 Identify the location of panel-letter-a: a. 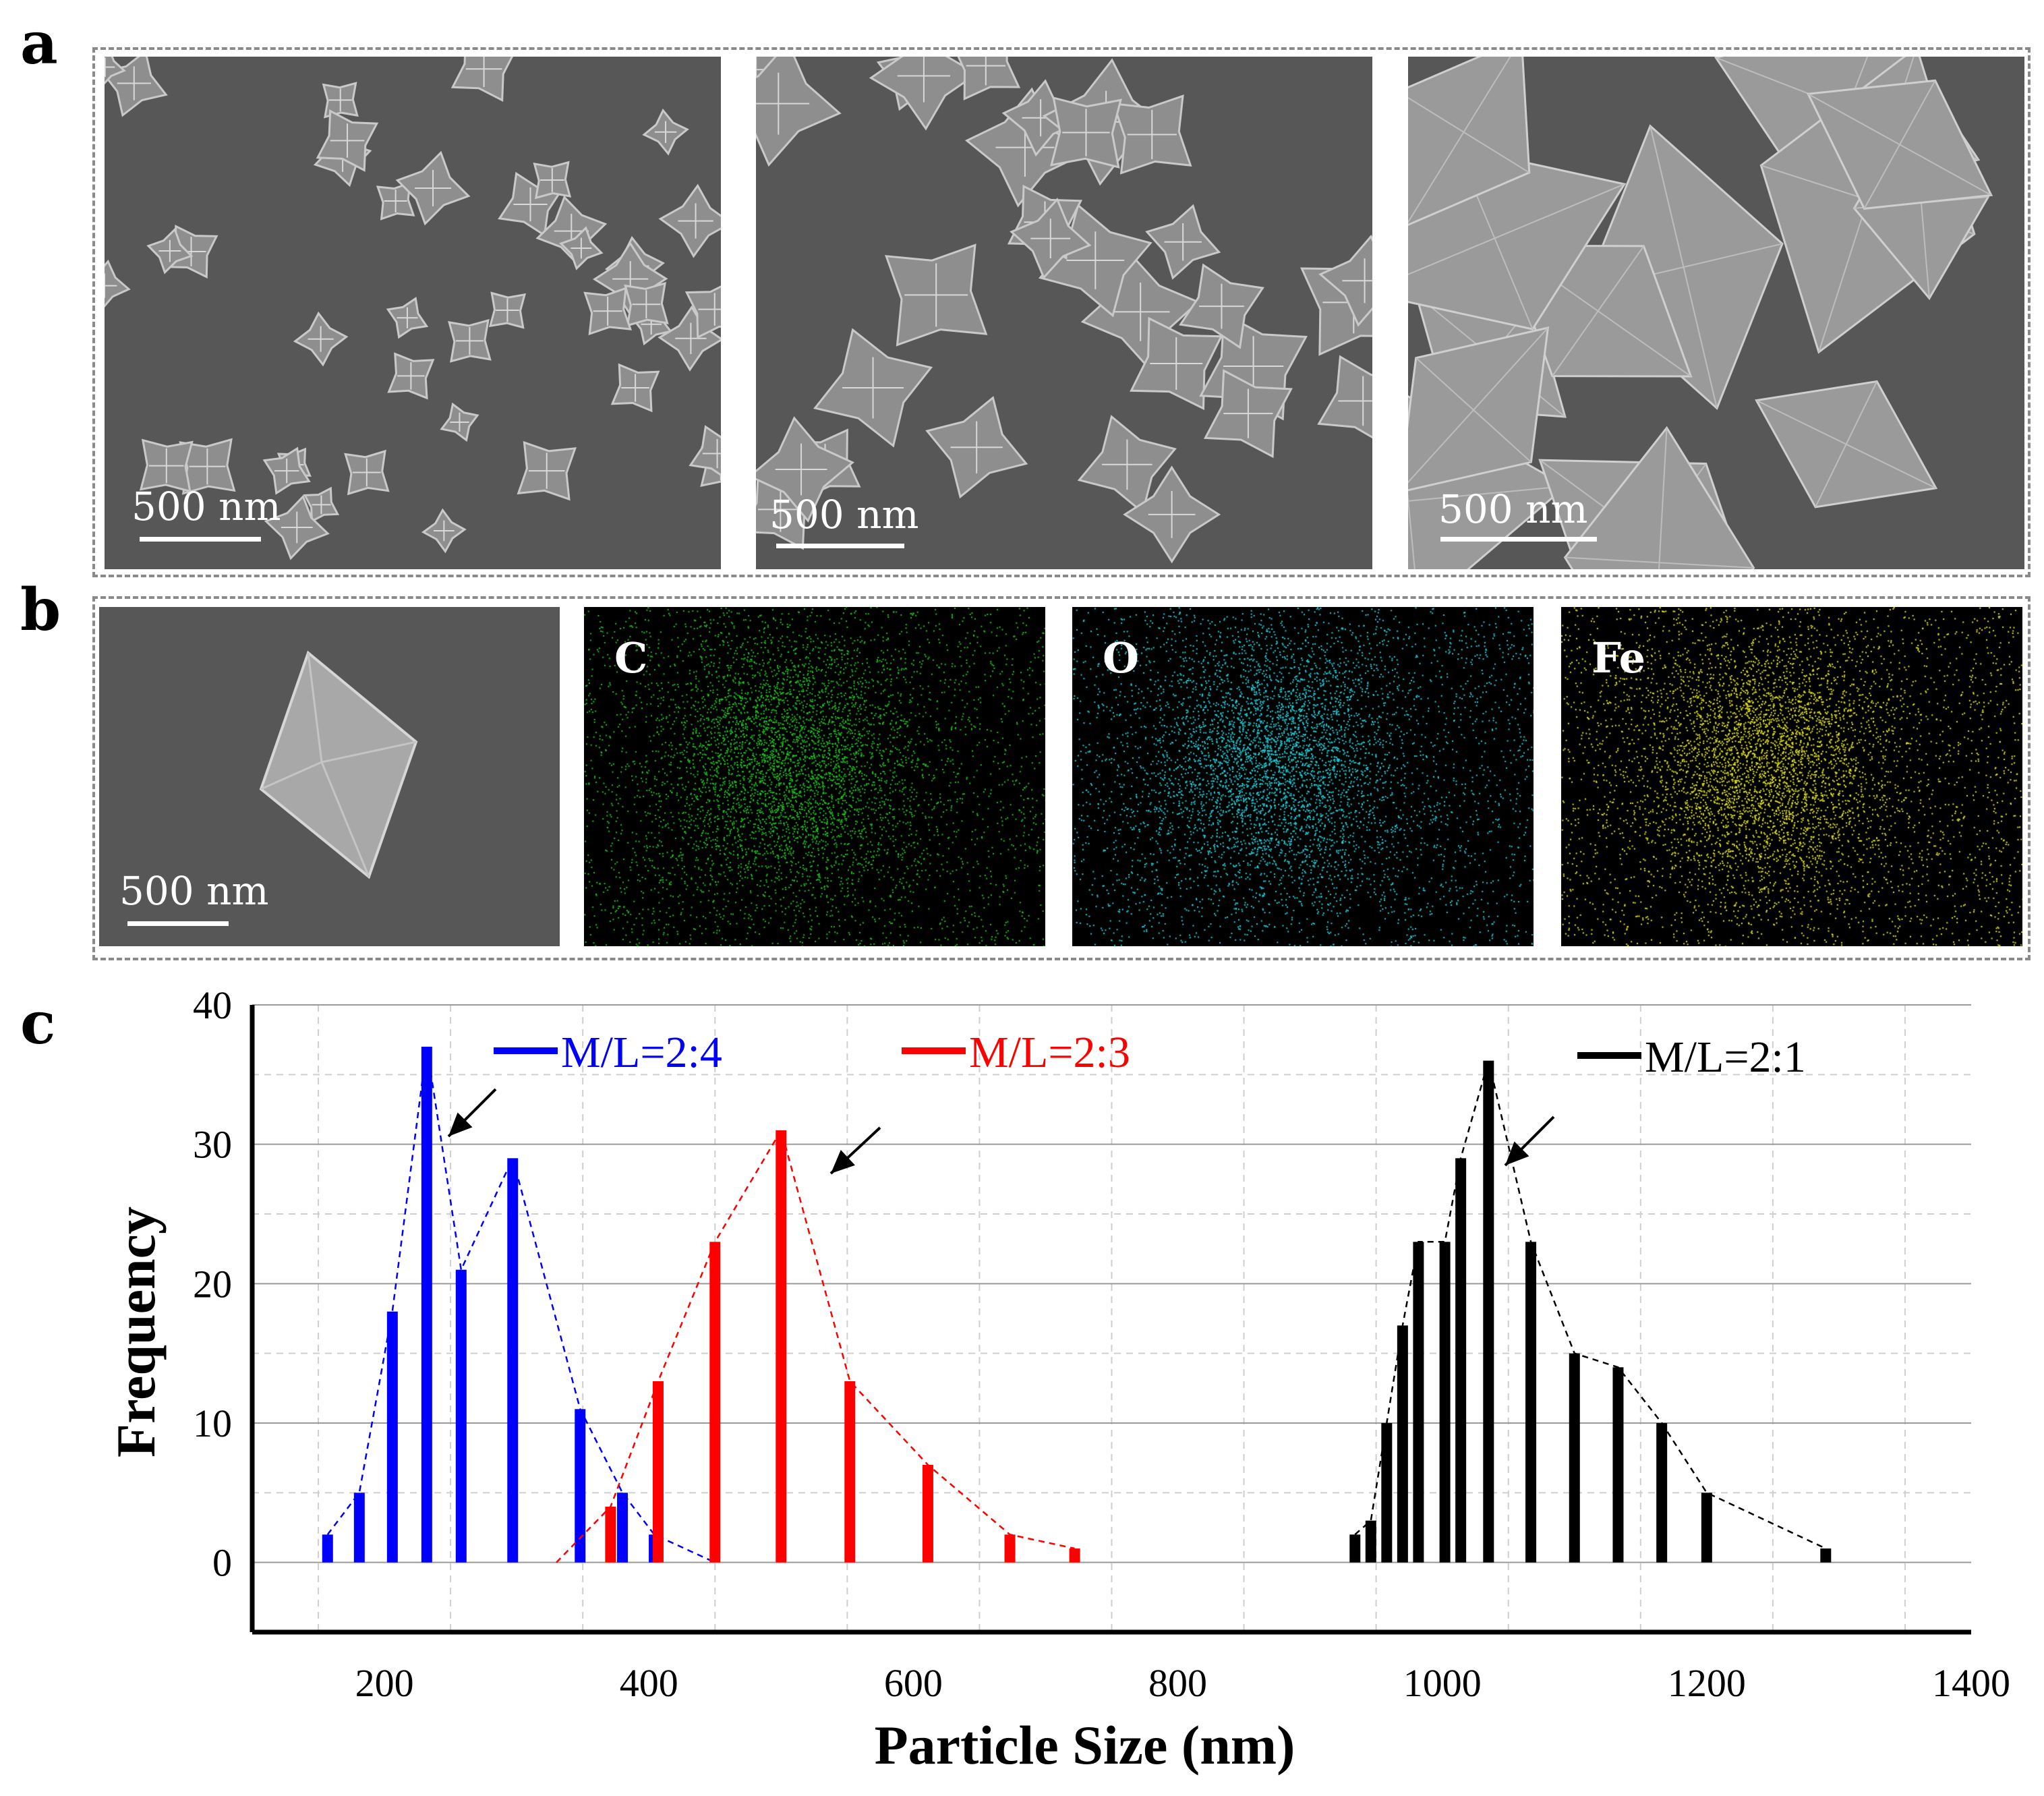
(39, 44).